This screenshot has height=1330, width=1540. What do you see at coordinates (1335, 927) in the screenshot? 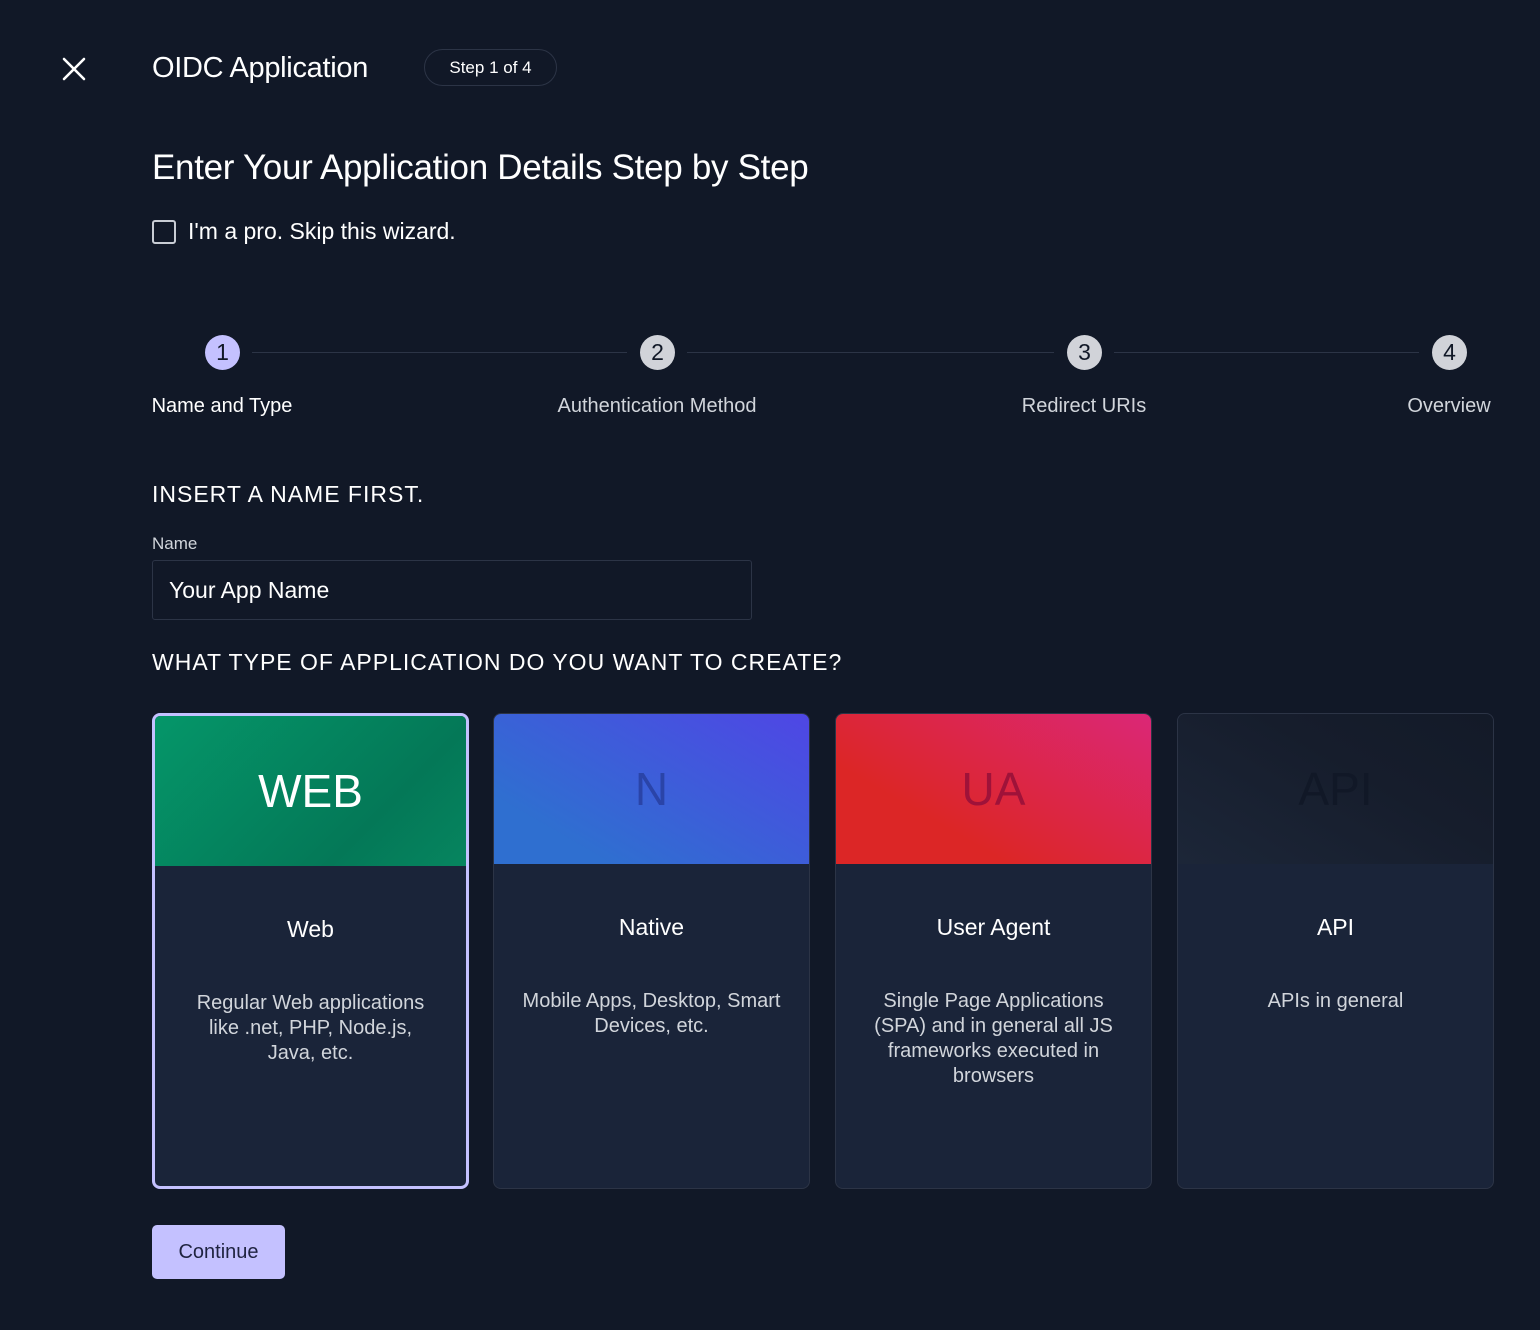
I see `card-title: API` at bounding box center [1335, 927].